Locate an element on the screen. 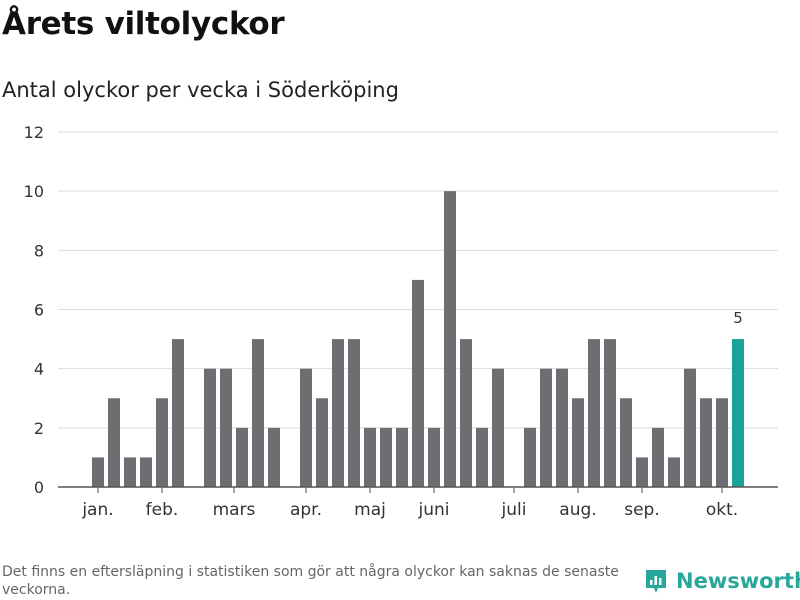 This screenshot has height=600, width=800. bar-chart-logo-icon is located at coordinates (656, 581).